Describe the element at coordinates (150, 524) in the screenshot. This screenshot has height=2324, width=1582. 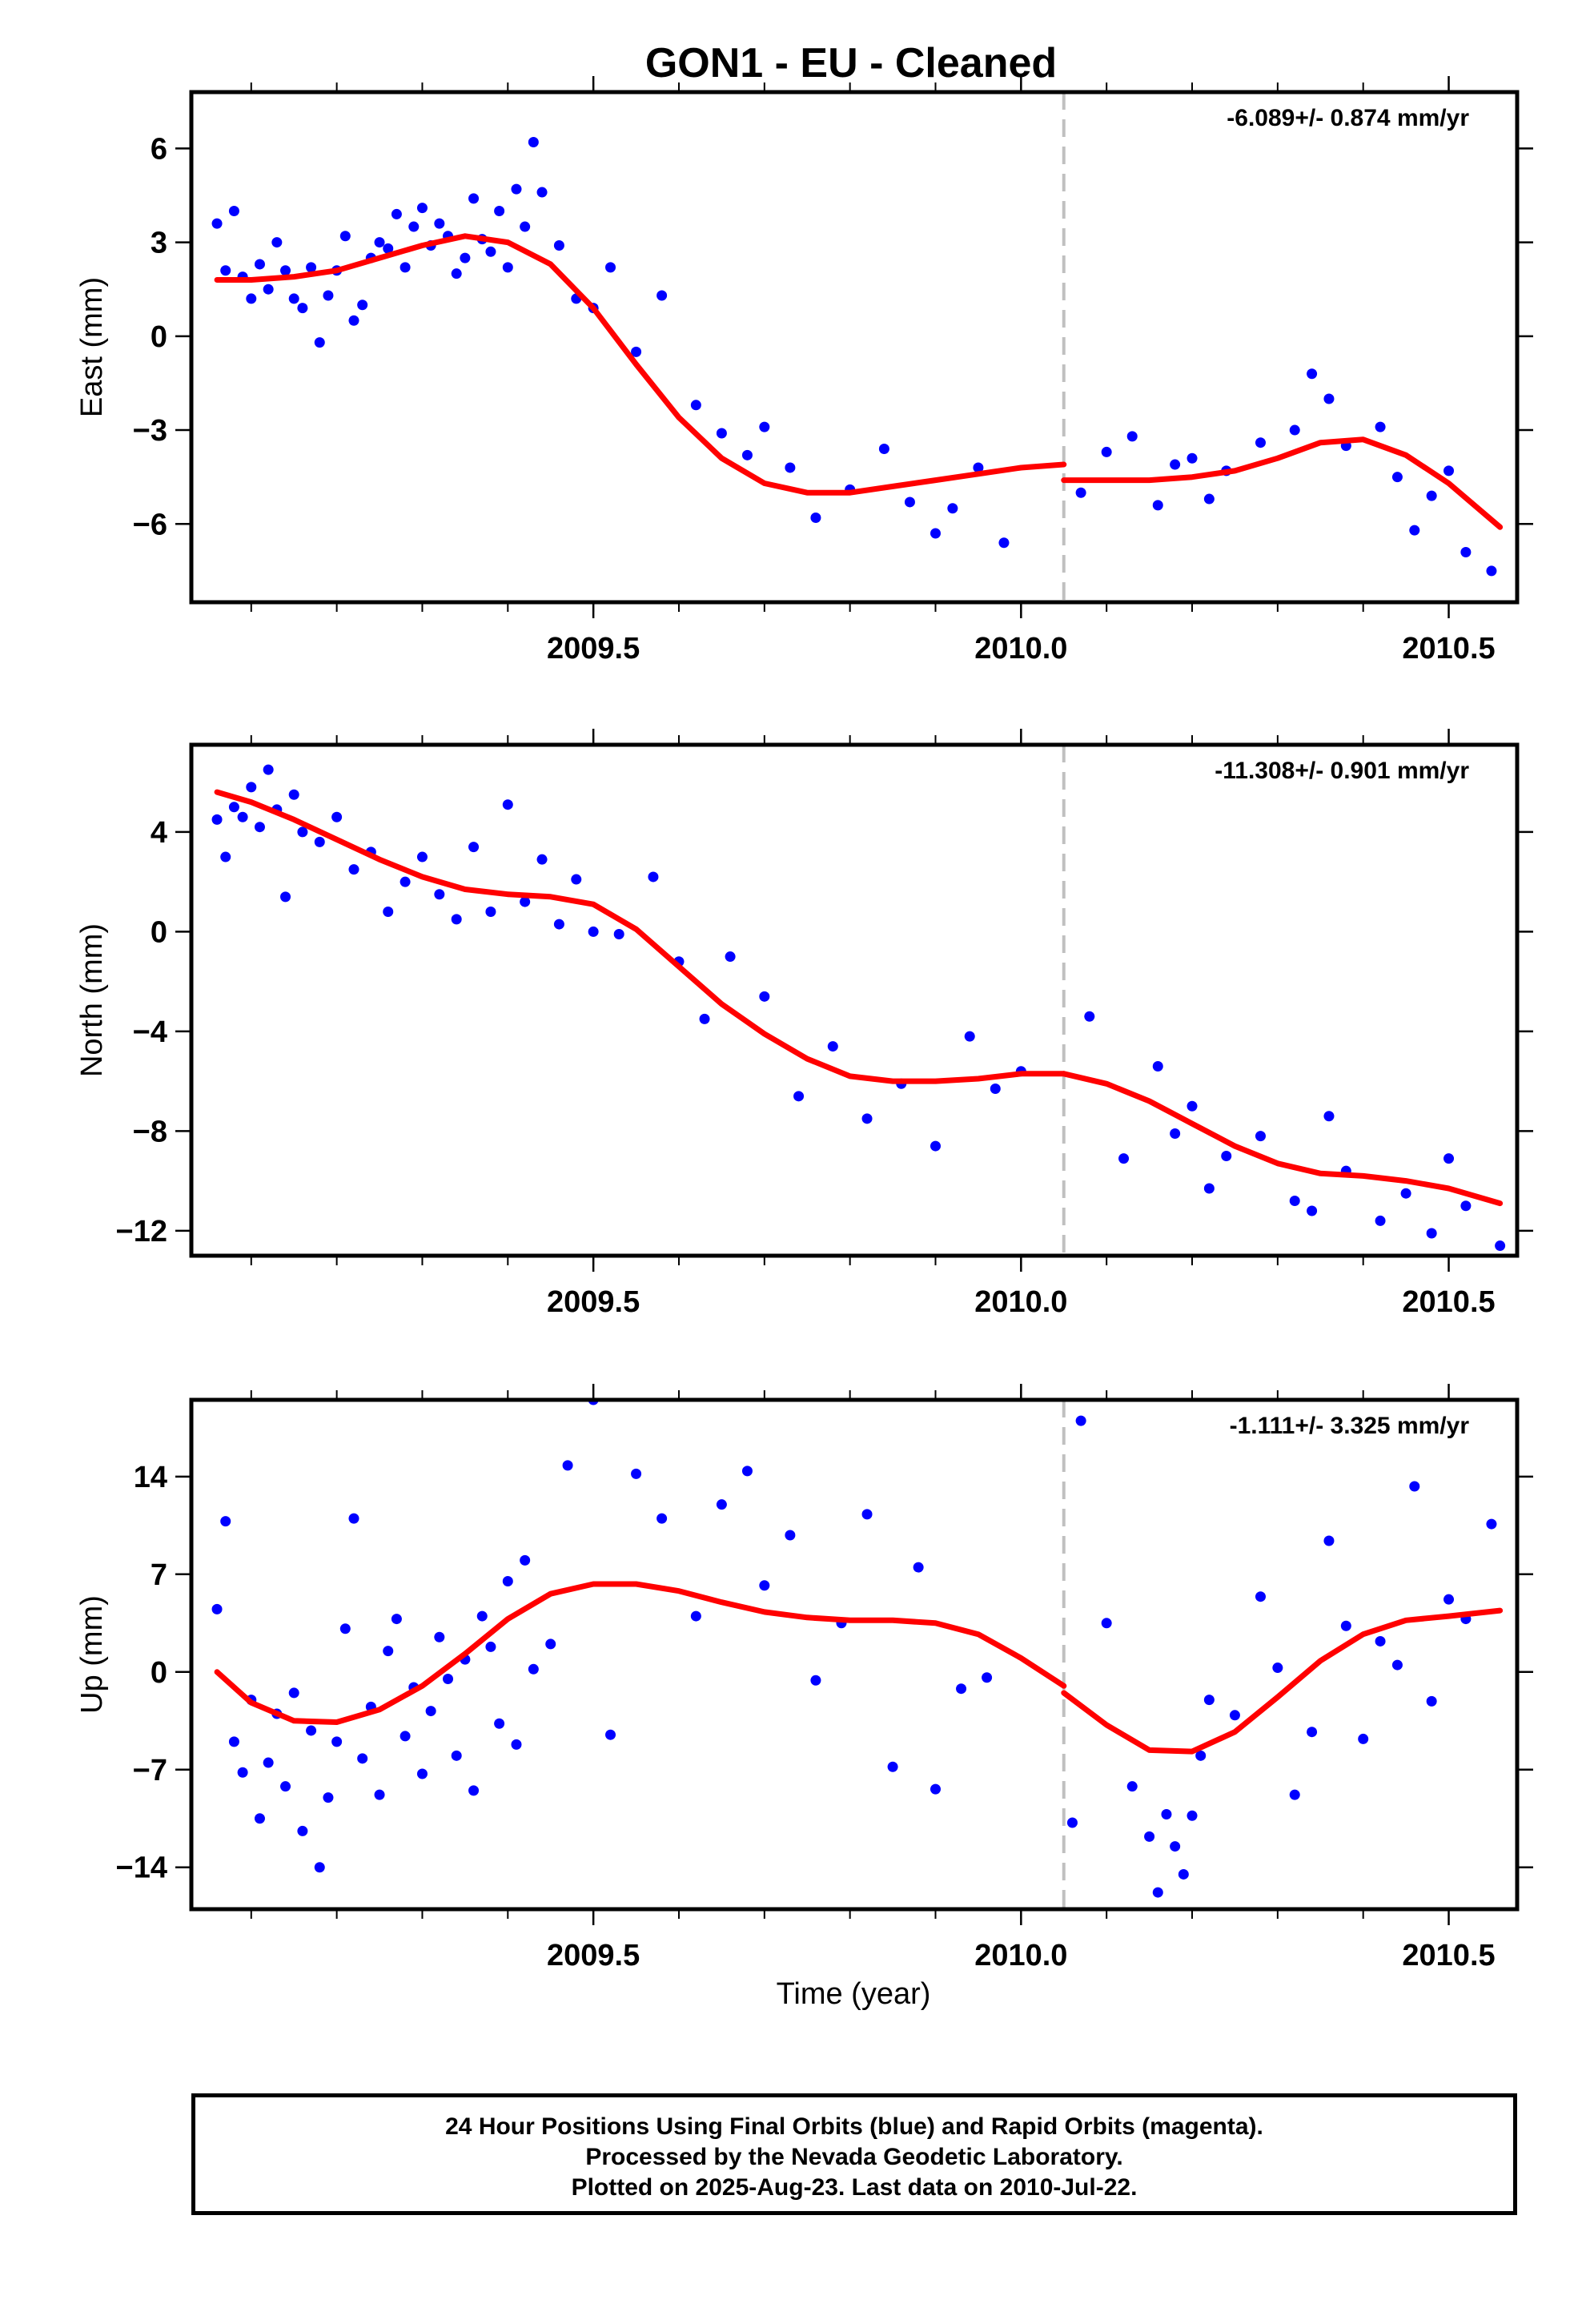
I see `y-tick-label: −6` at that location.